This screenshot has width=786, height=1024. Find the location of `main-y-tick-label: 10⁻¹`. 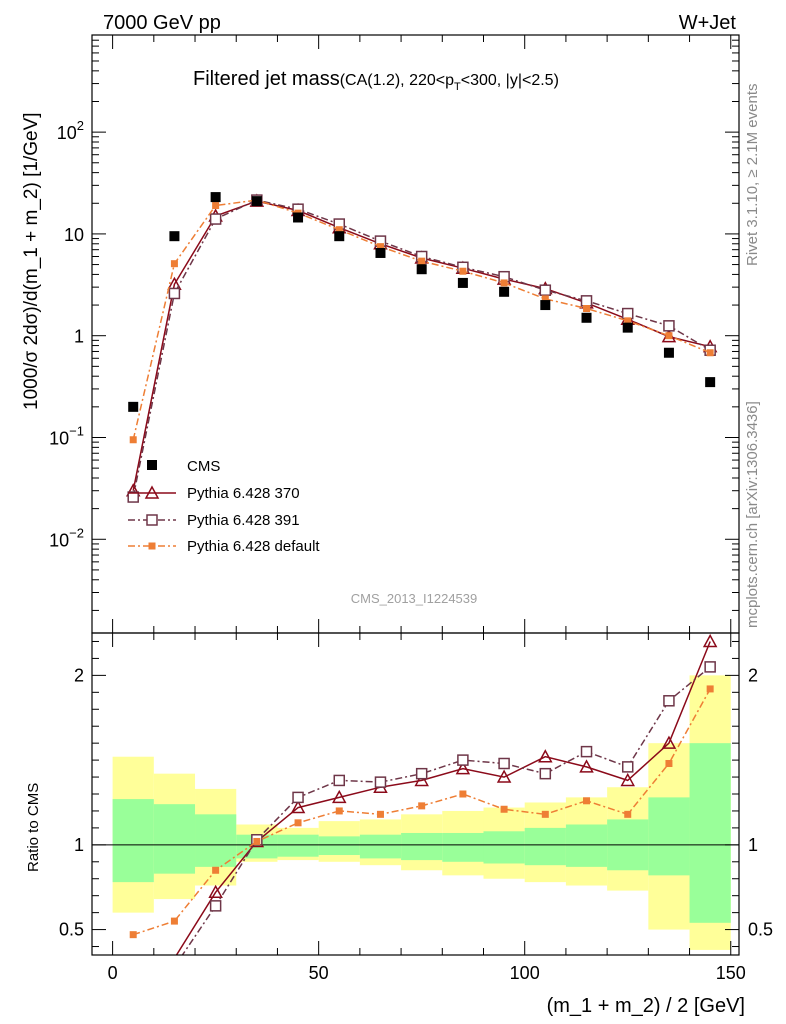

main-y-tick-label: 10⁻¹ is located at coordinates (66, 435).